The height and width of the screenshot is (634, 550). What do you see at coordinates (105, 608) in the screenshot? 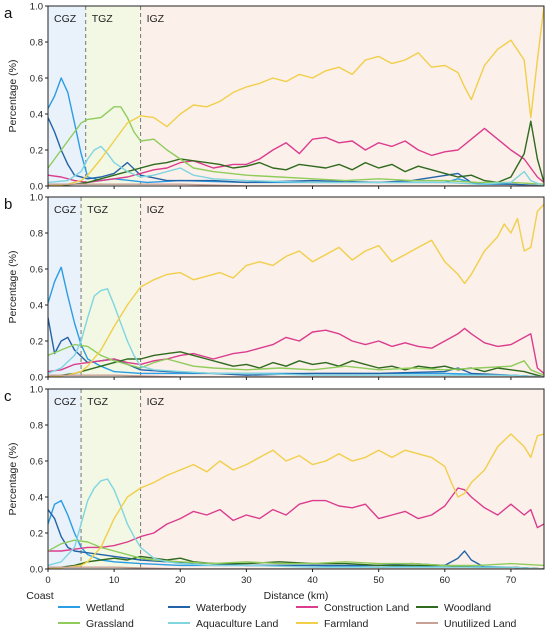
I see `legend-label: Wetland` at bounding box center [105, 608].